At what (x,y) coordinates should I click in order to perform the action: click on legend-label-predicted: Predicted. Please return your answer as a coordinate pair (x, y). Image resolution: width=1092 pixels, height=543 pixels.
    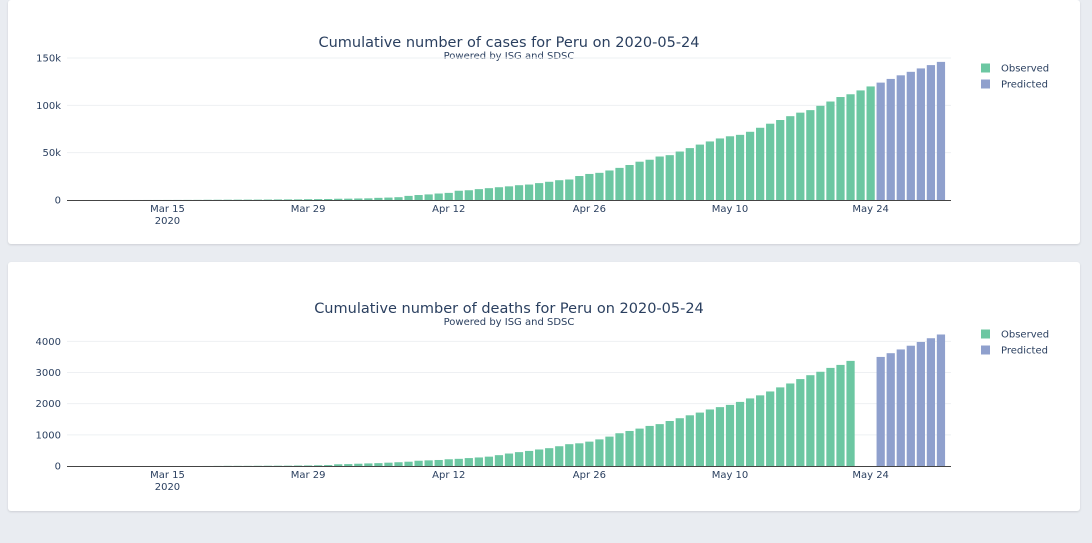
    Looking at the image, I should click on (1024, 351).